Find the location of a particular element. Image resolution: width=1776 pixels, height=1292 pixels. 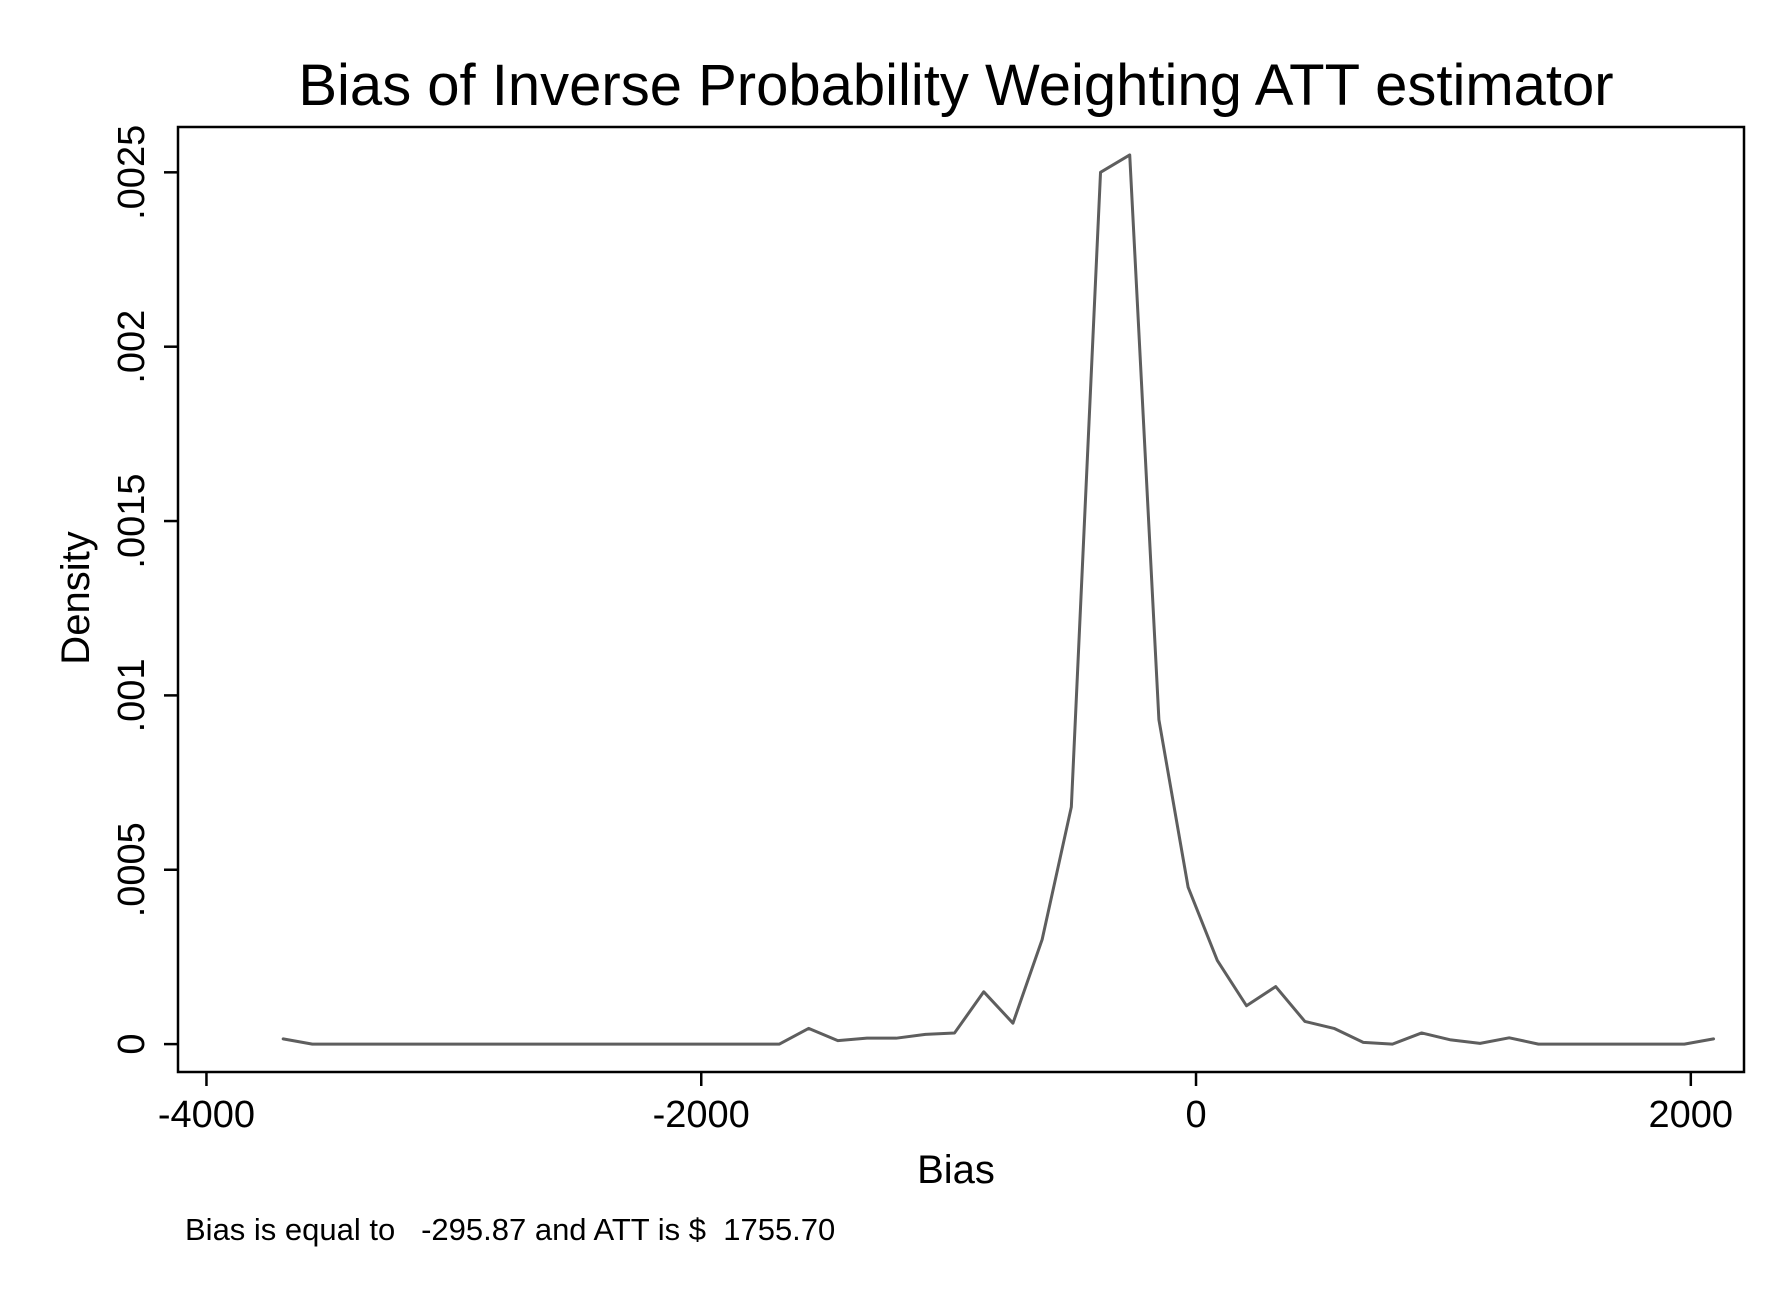

y-axis: 0 .0005 .001 .0015 .002 .0025 is located at coordinates (144, 590).